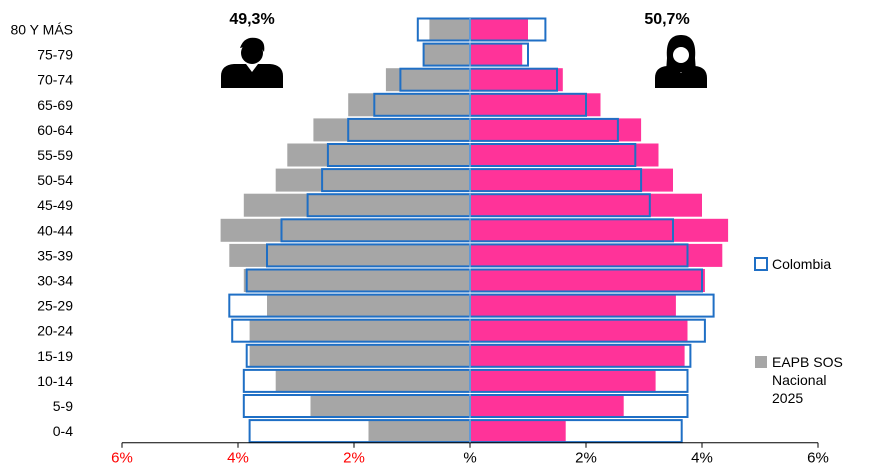 The width and height of the screenshot is (877, 469). I want to click on x-tick-label-6: 6%, so click(818, 458).